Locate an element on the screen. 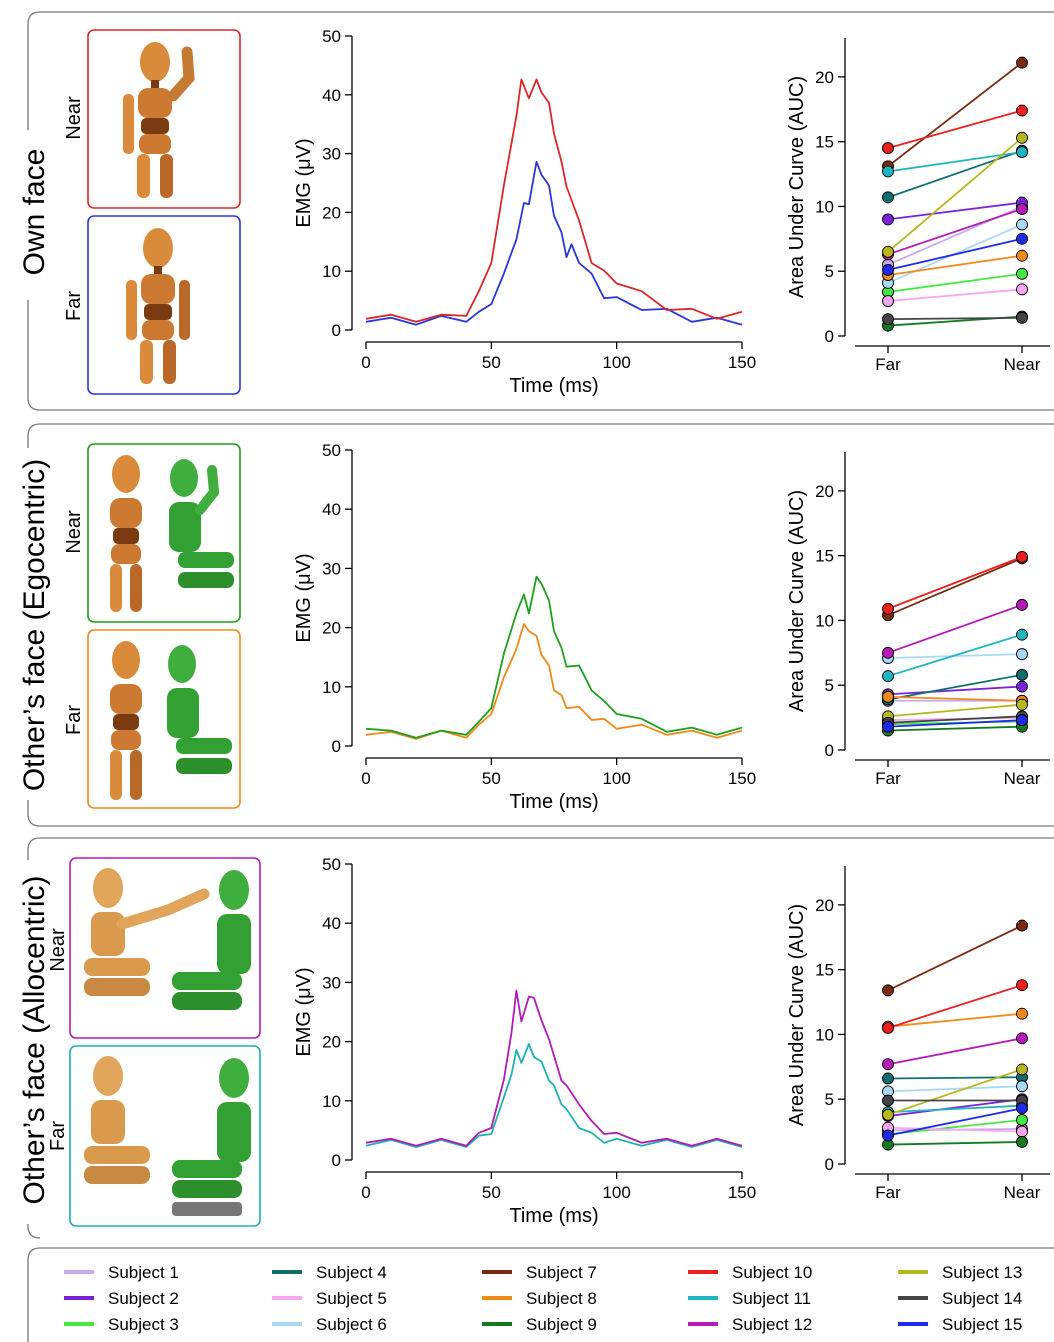 The height and width of the screenshot is (1342, 1054). legend-label: Subject 2 is located at coordinates (143, 1298).